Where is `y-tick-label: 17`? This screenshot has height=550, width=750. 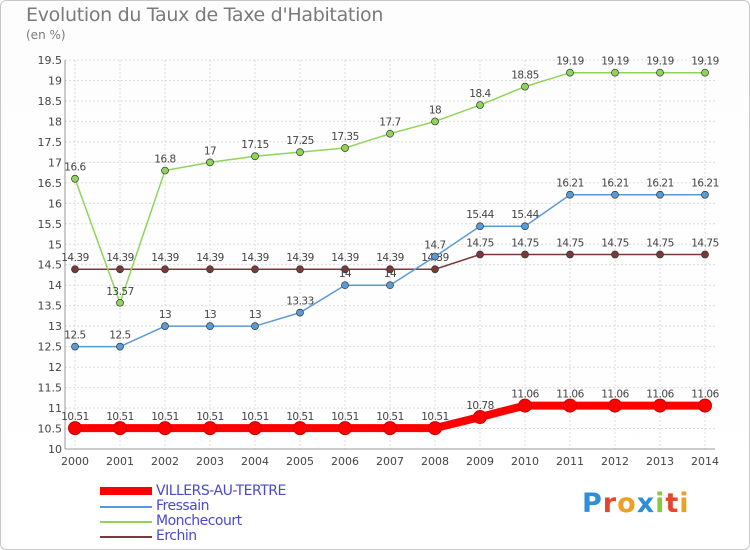 y-tick-label: 17 is located at coordinates (55, 162).